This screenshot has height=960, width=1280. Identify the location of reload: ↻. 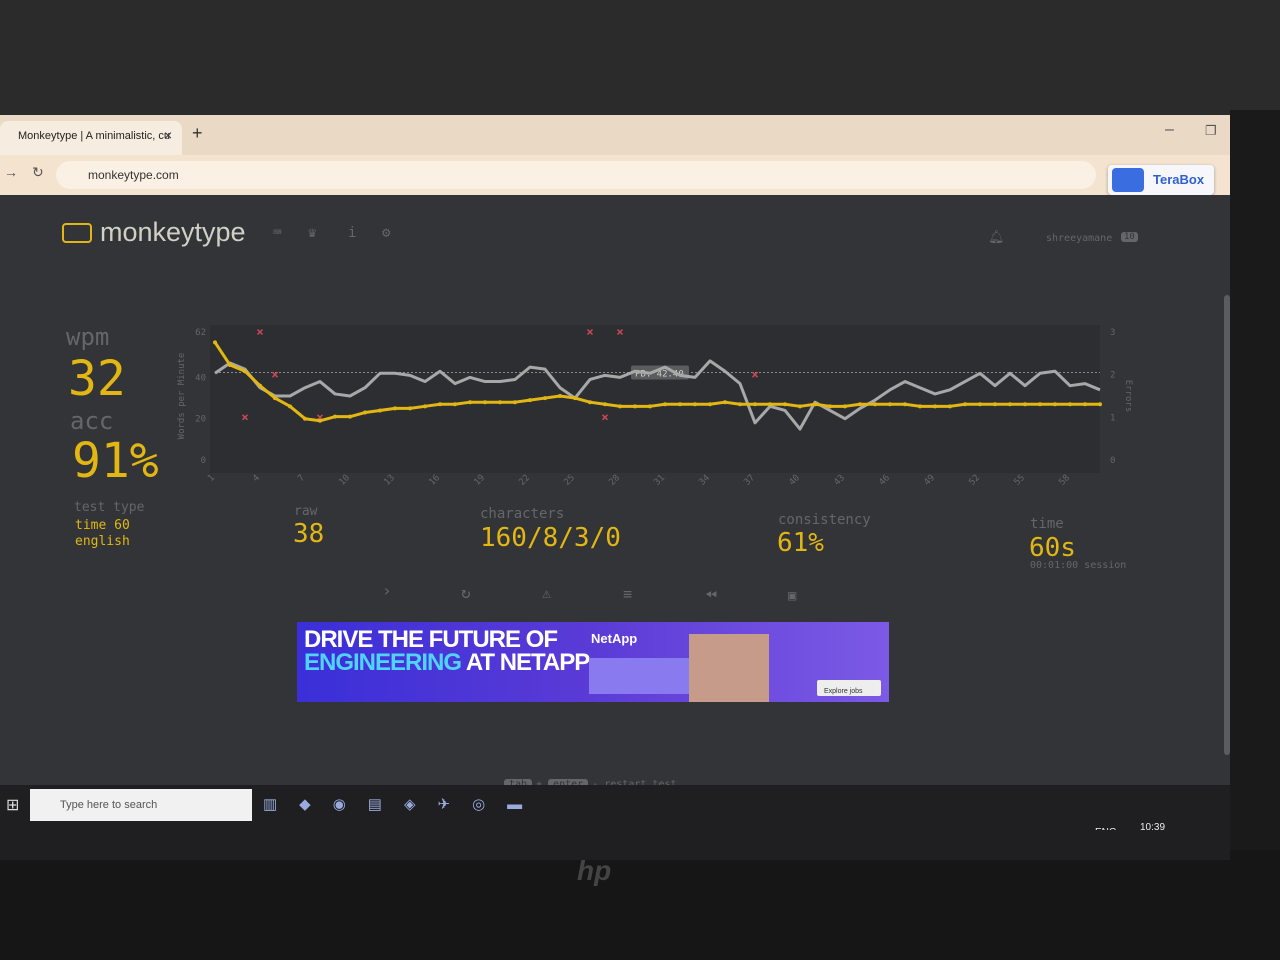
(38, 172).